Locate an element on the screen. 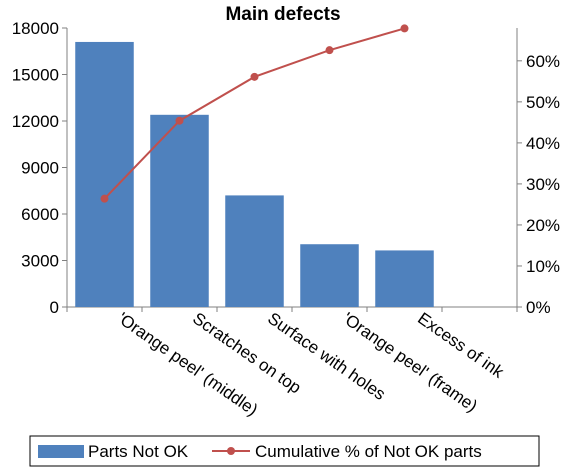  y-tick-label: 12000 is located at coordinates (35, 121).